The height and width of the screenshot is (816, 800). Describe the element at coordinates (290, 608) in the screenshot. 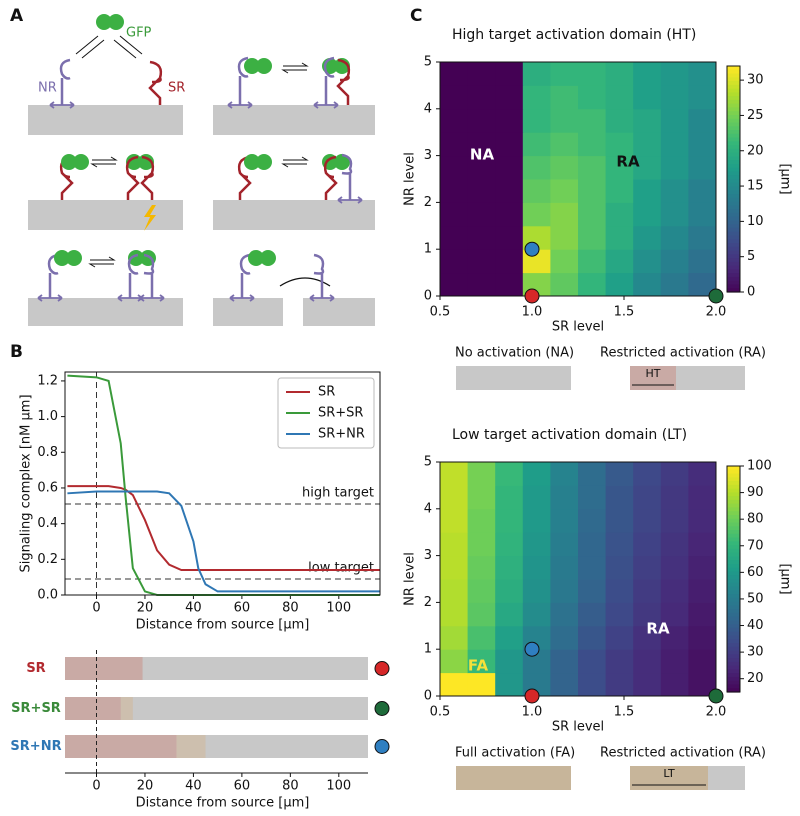

I see `x-tick-label: 80` at that location.